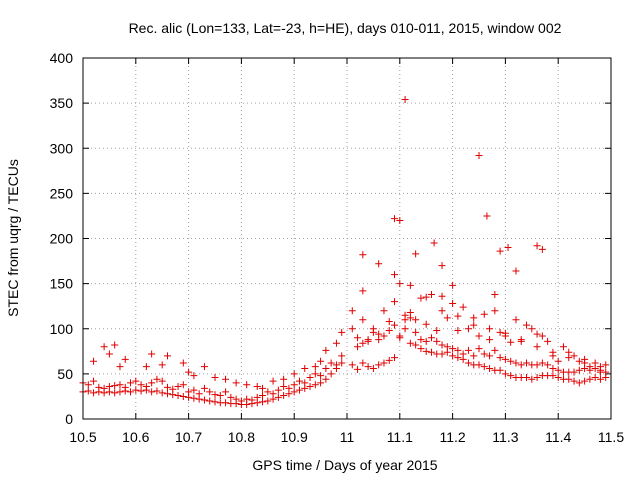 This screenshot has height=480, width=640. What do you see at coordinates (344, 465) in the screenshot?
I see `x-axis-label: GPS time / Days of year 2015` at bounding box center [344, 465].